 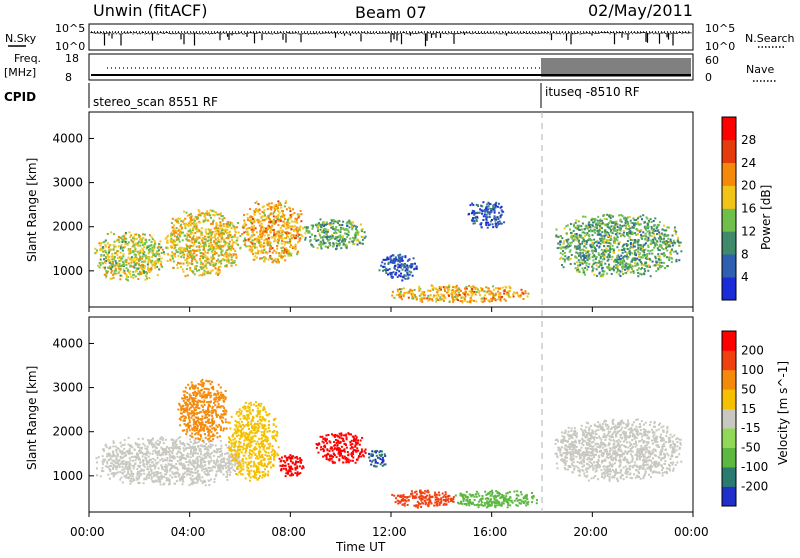 What do you see at coordinates (70, 28) in the screenshot?
I see `nsky-tick-top: 10^5` at bounding box center [70, 28].